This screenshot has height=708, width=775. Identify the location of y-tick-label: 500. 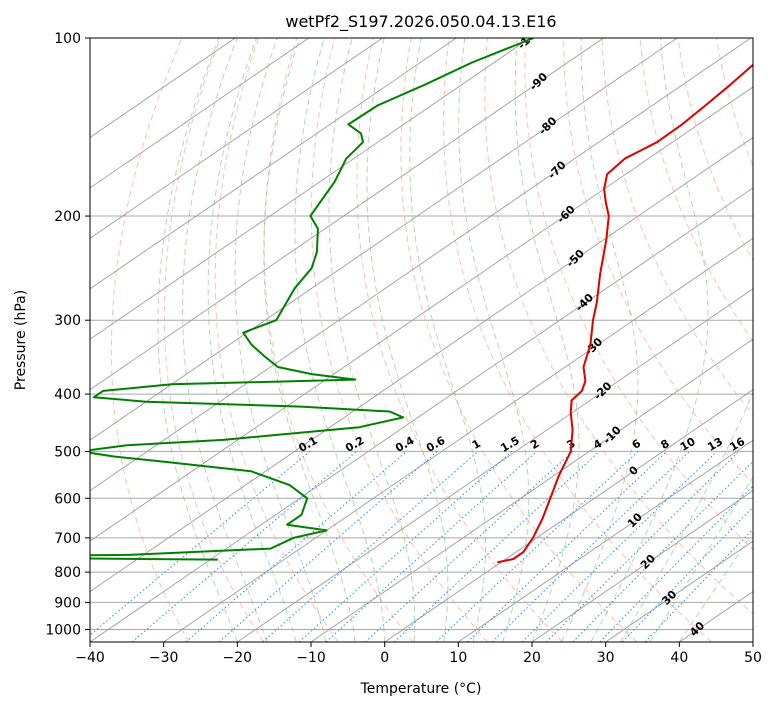
(67, 452).